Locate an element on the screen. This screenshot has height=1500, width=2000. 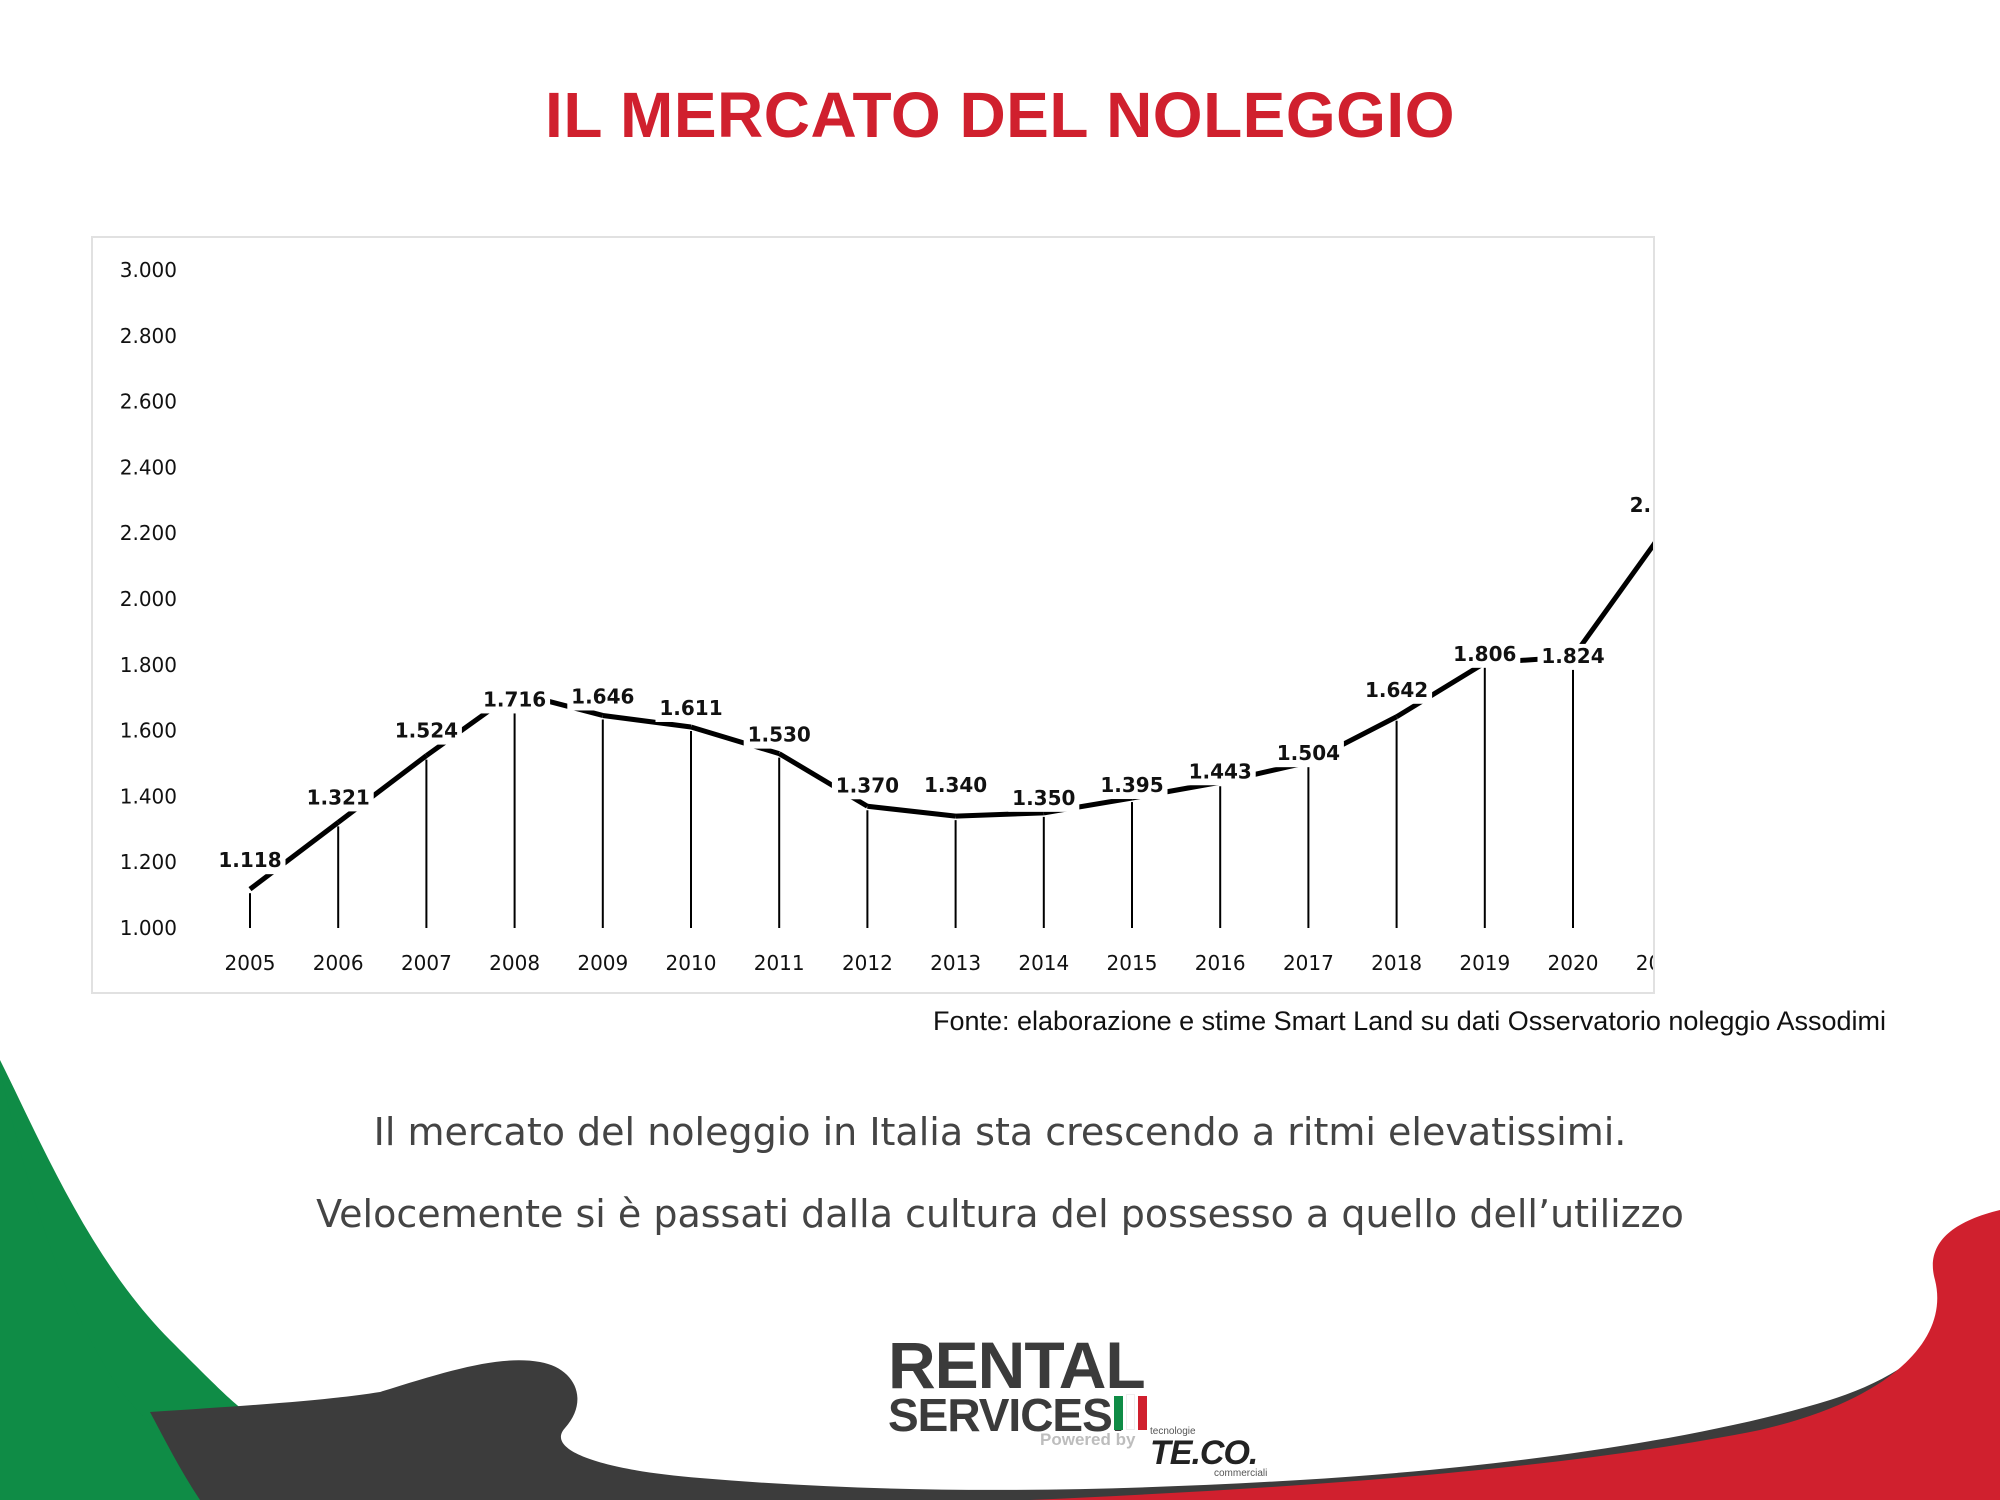
x-tick-label: 2020 is located at coordinates (1573, 963).